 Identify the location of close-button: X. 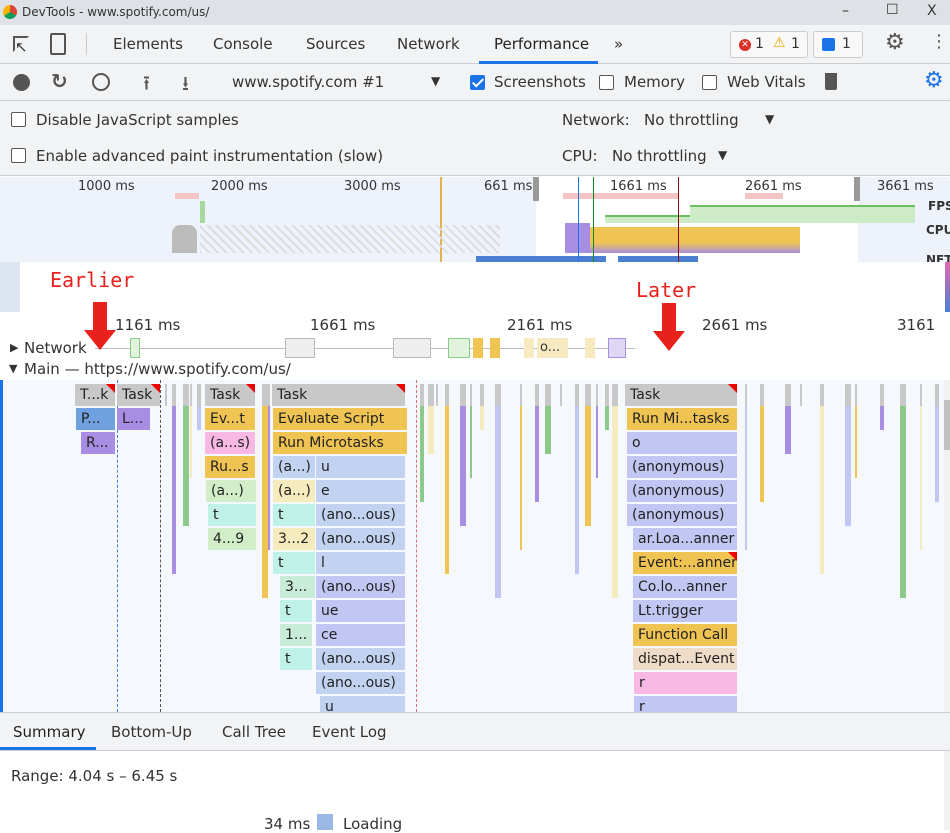
(932, 11).